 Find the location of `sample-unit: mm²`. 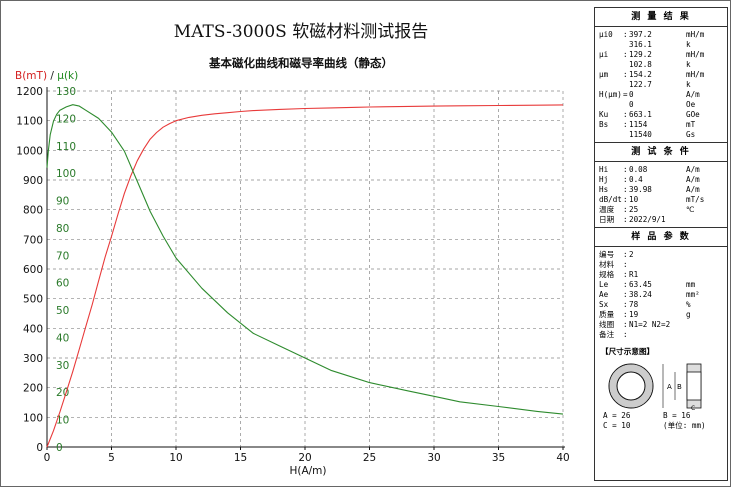

sample-unit: mm² is located at coordinates (693, 294).